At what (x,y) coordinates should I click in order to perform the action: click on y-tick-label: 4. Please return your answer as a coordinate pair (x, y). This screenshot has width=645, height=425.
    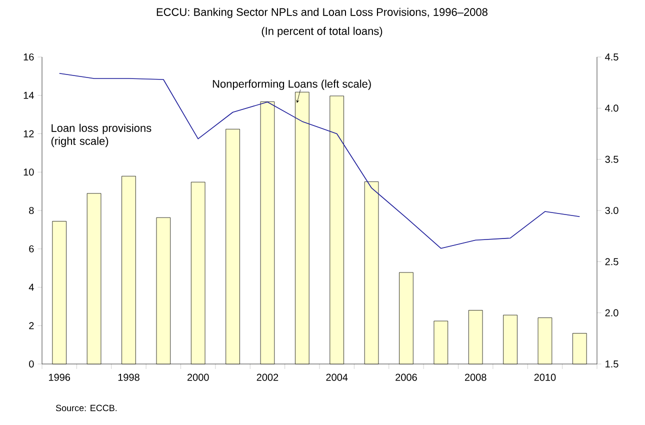
    Looking at the image, I should click on (31, 287).